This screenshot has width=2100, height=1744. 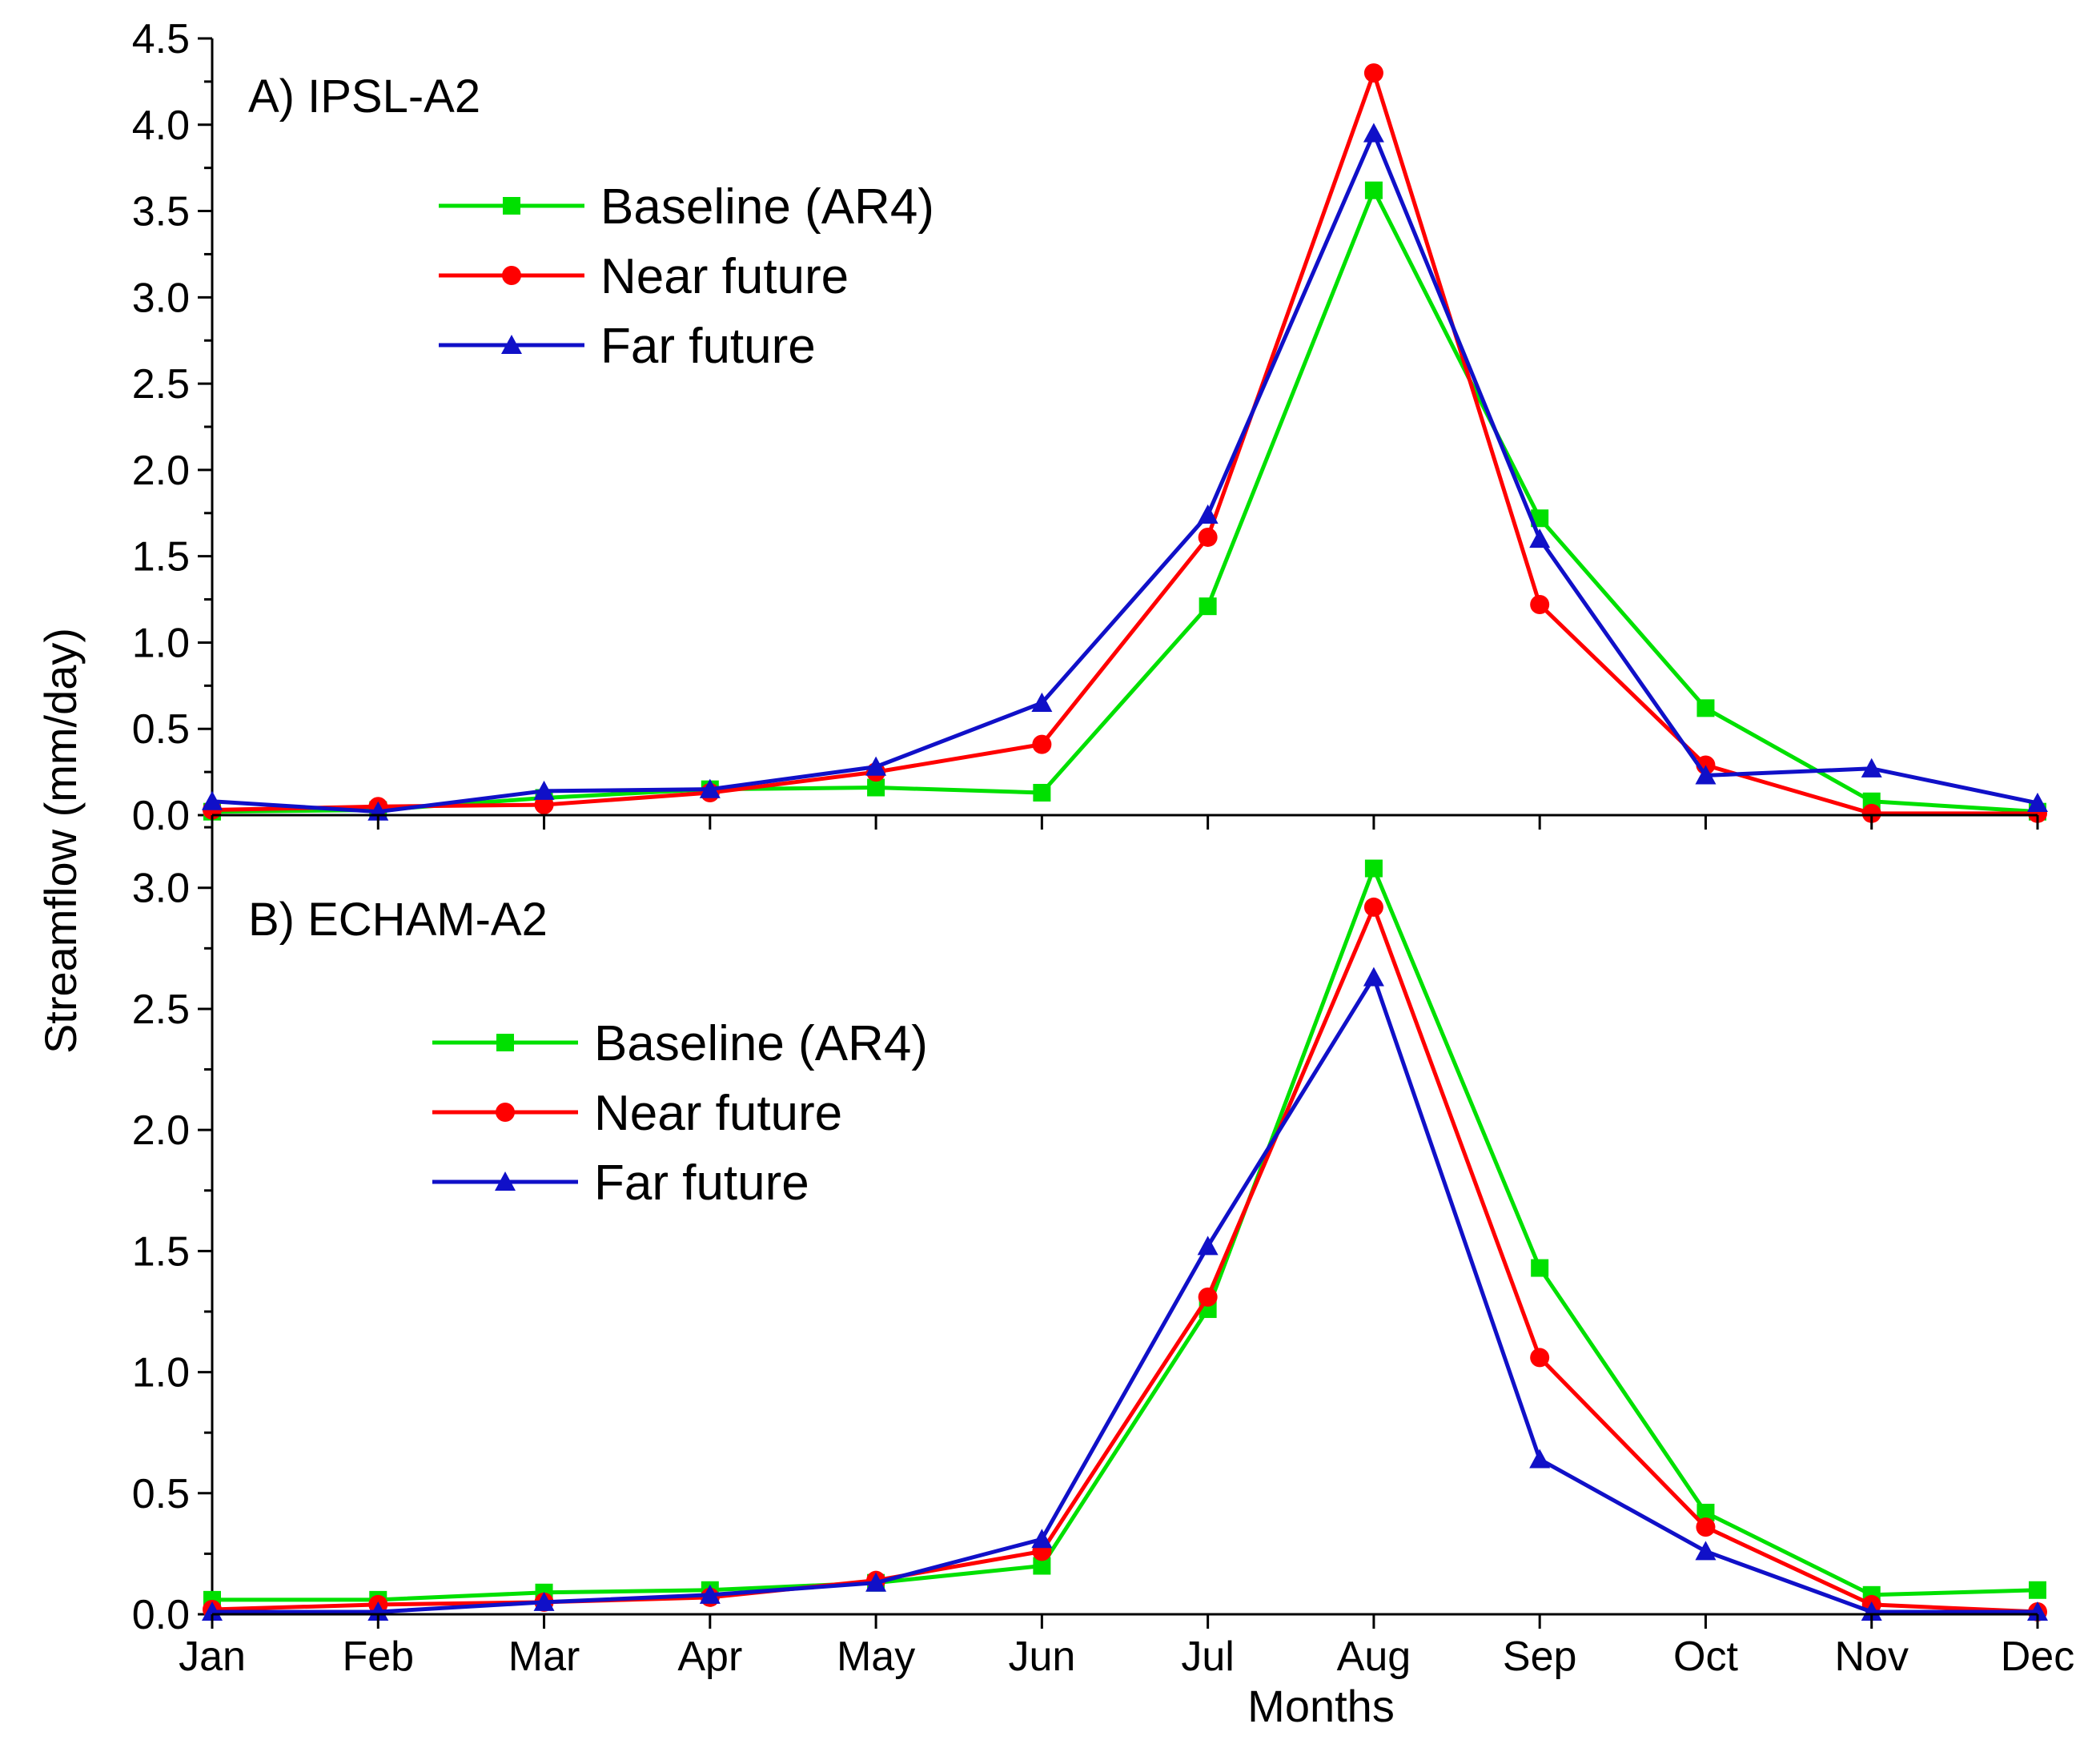 What do you see at coordinates (161, 212) in the screenshot?
I see `y-tick-label: 3.5` at bounding box center [161, 212].